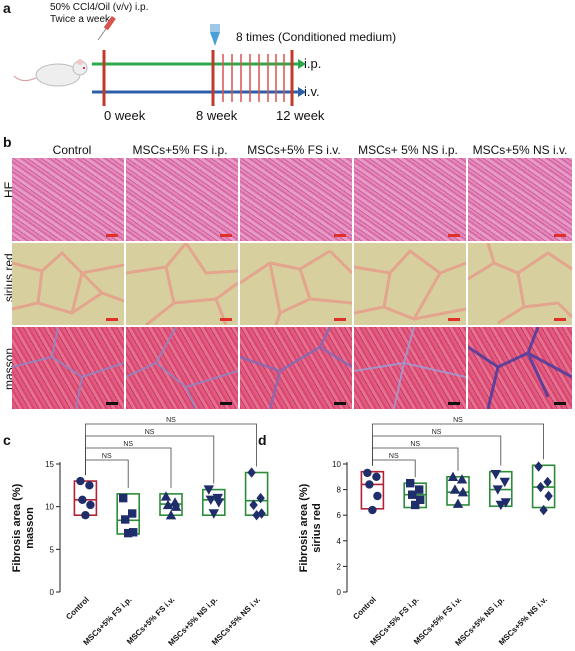 This screenshot has height=651, width=575. I want to click on mouse-icon, so click(50, 73).